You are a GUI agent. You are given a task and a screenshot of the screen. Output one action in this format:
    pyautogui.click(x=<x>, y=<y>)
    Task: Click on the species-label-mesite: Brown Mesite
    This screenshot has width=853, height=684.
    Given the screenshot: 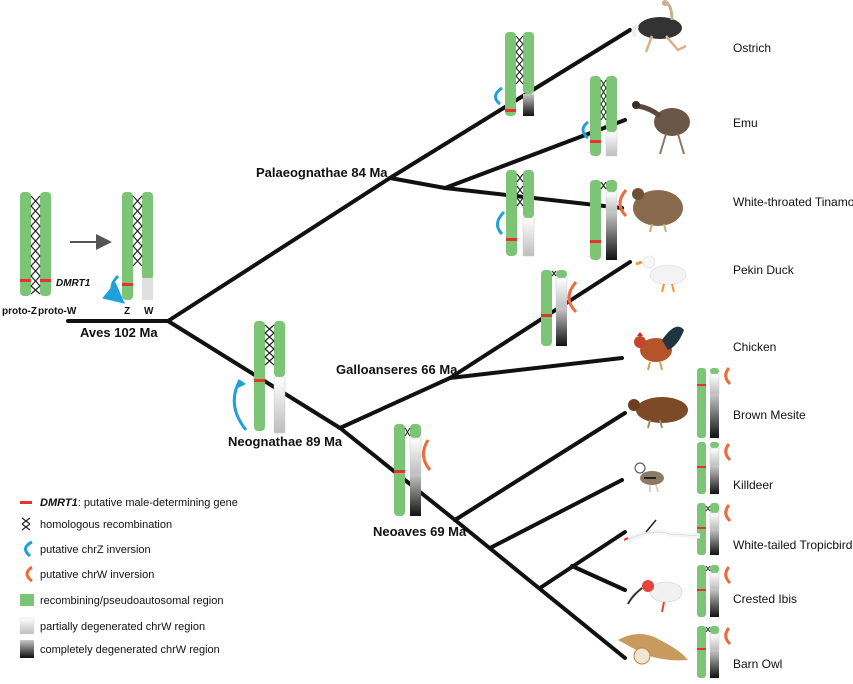 What is the action you would take?
    pyautogui.click(x=769, y=415)
    